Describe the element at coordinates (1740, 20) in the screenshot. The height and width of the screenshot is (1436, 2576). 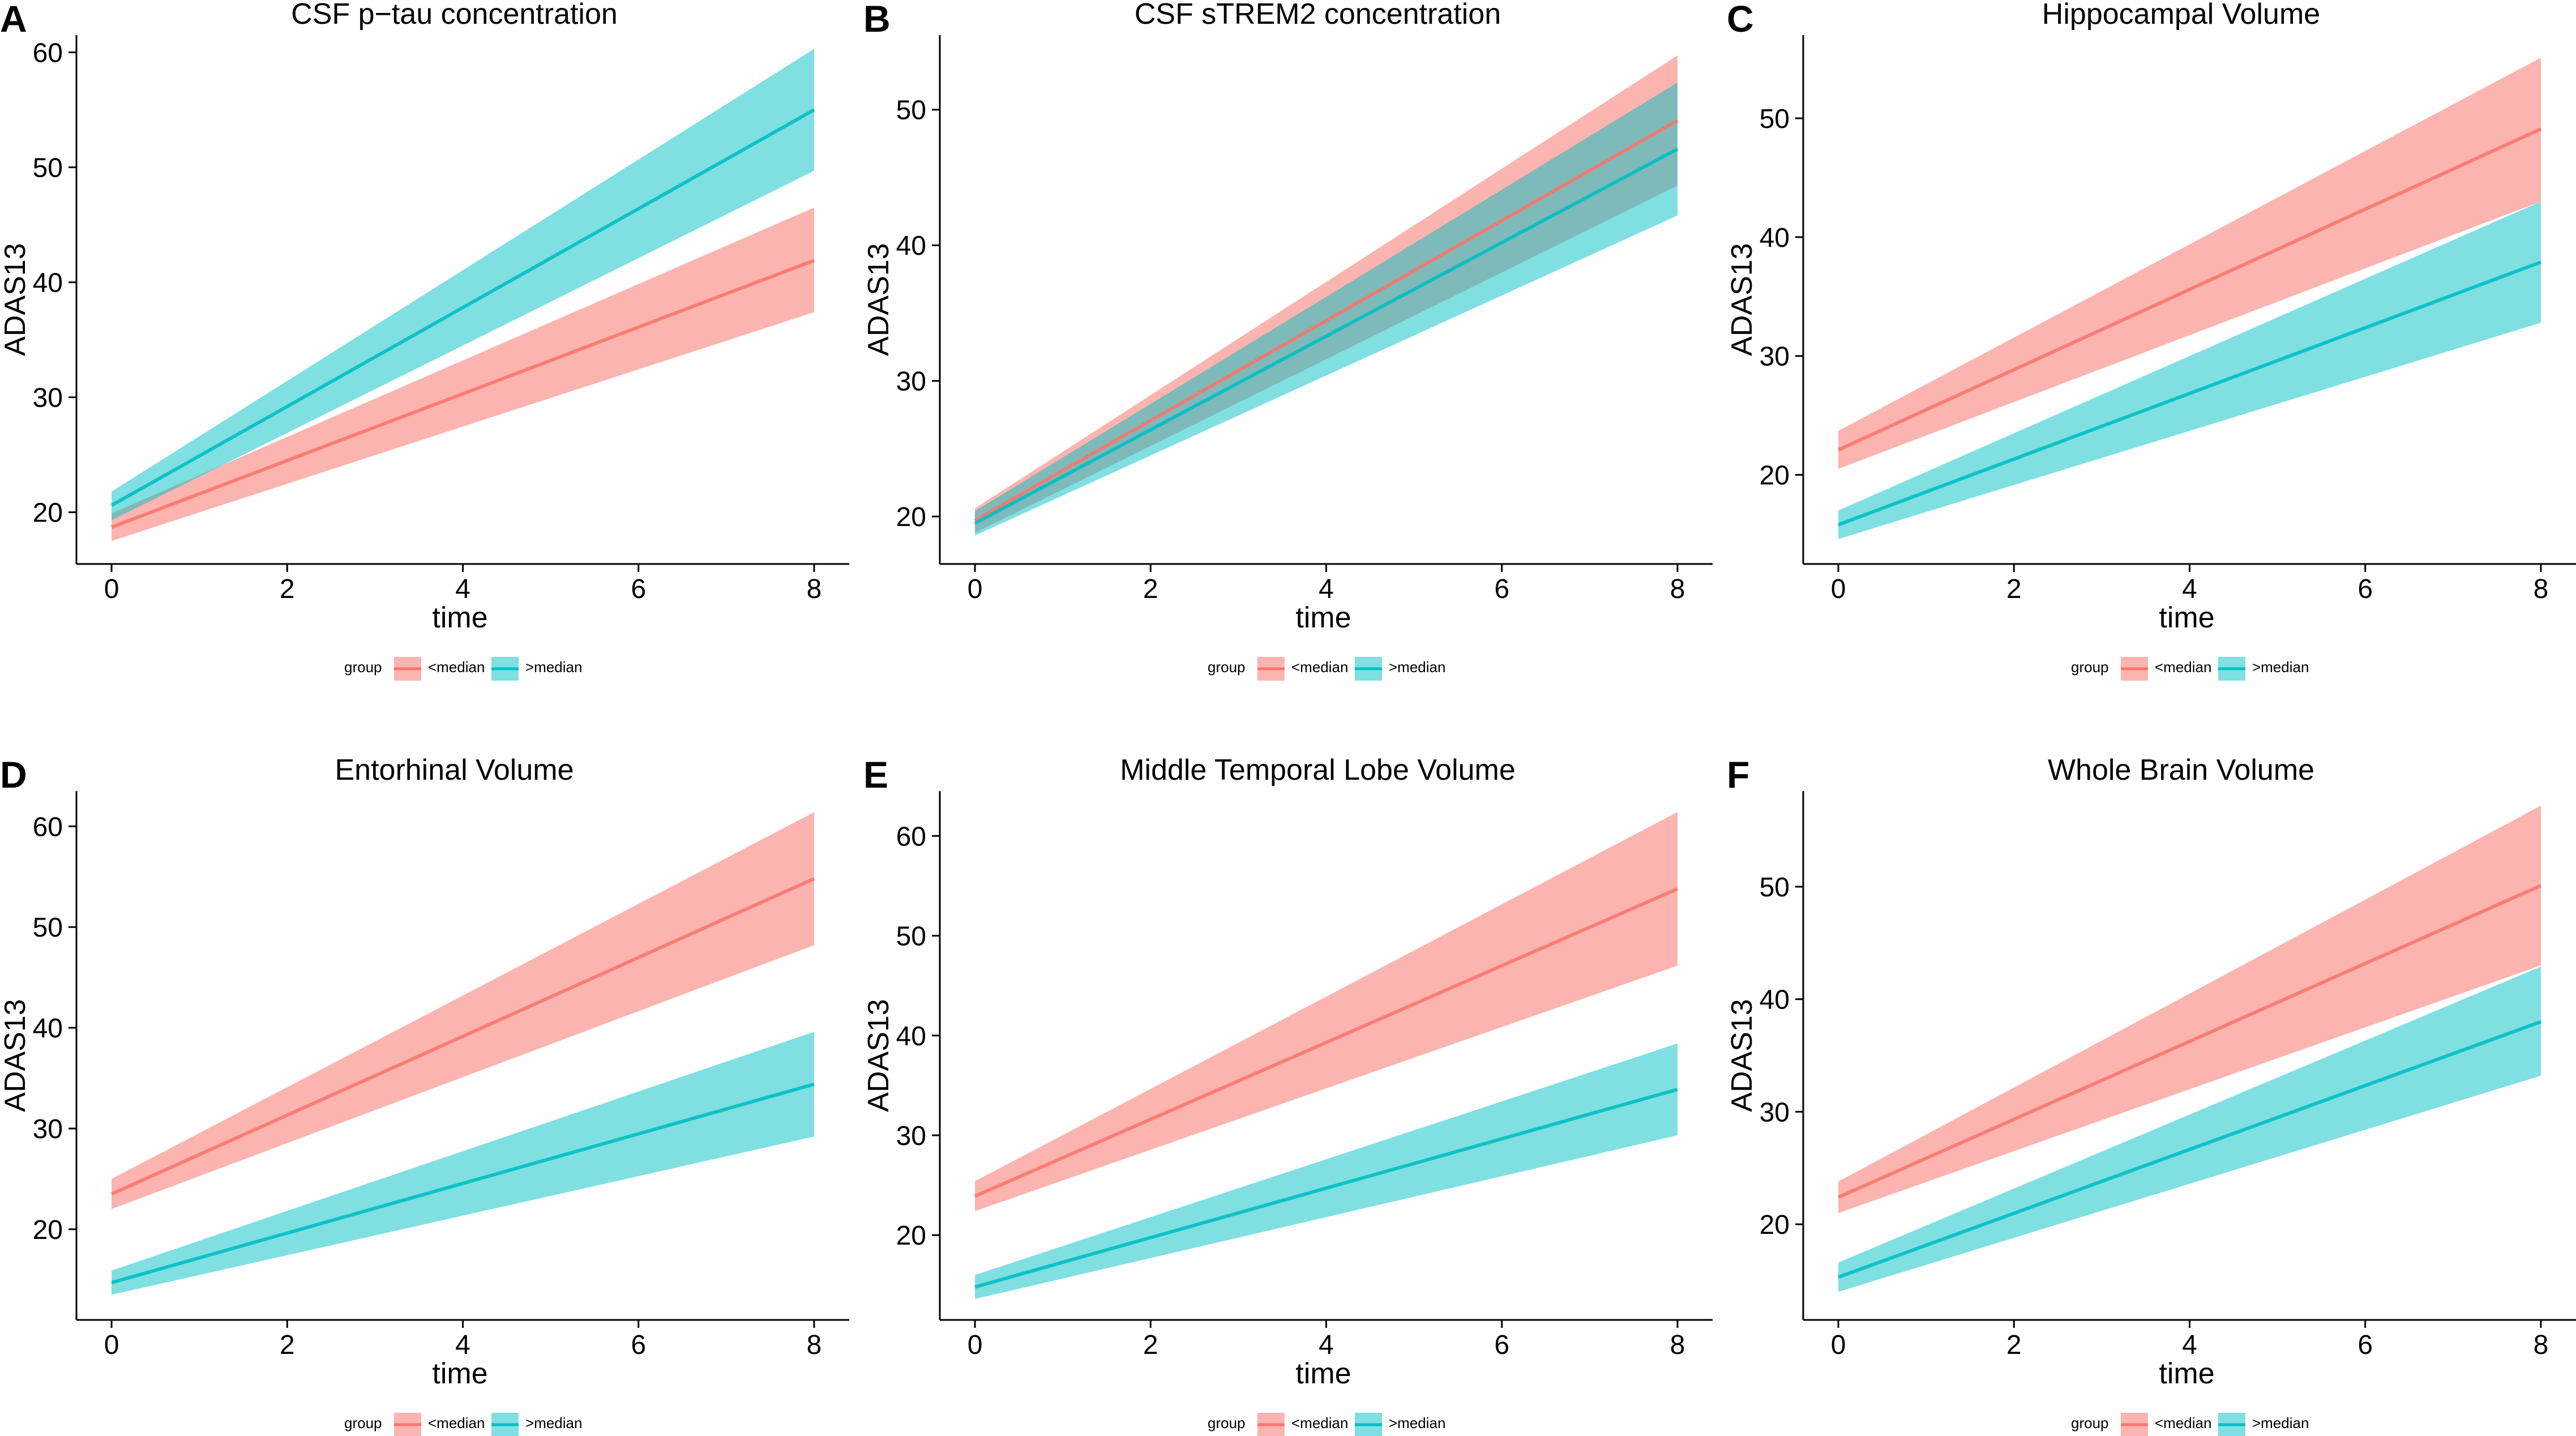
I see `panel-letter: C` at that location.